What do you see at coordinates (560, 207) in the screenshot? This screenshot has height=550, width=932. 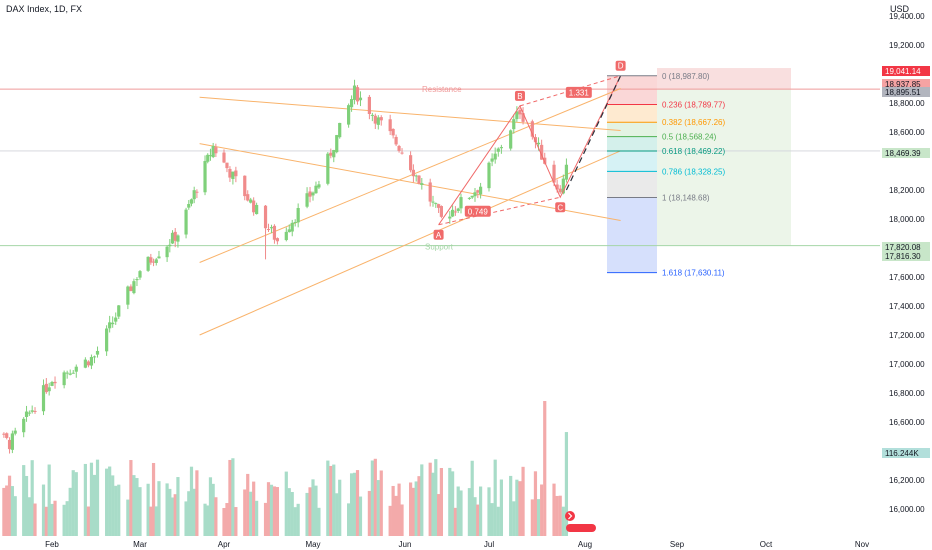 I see `pattern-point-label: C` at bounding box center [560, 207].